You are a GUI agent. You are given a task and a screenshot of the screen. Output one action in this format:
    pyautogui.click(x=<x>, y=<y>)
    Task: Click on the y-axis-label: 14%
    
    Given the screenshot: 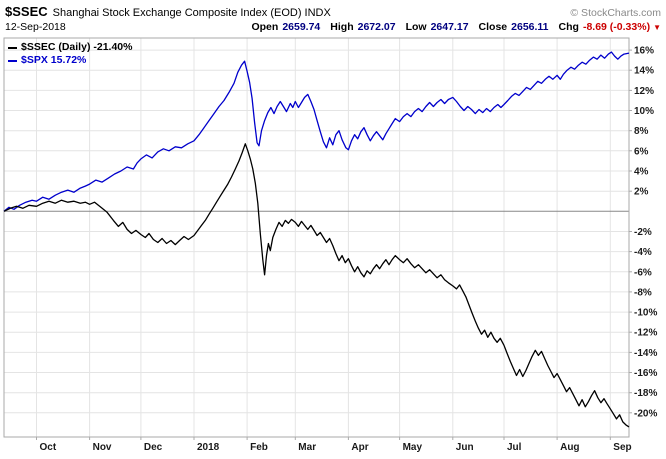 What is the action you would take?
    pyautogui.click(x=644, y=71)
    